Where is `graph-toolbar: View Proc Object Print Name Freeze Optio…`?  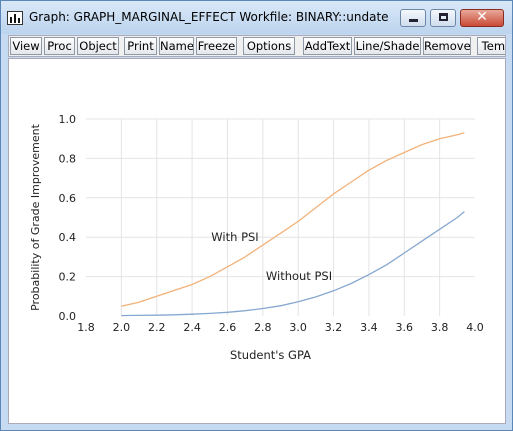 graph-toolbar: View Proc Object Print Name Freeze Optio… is located at coordinates (257, 46).